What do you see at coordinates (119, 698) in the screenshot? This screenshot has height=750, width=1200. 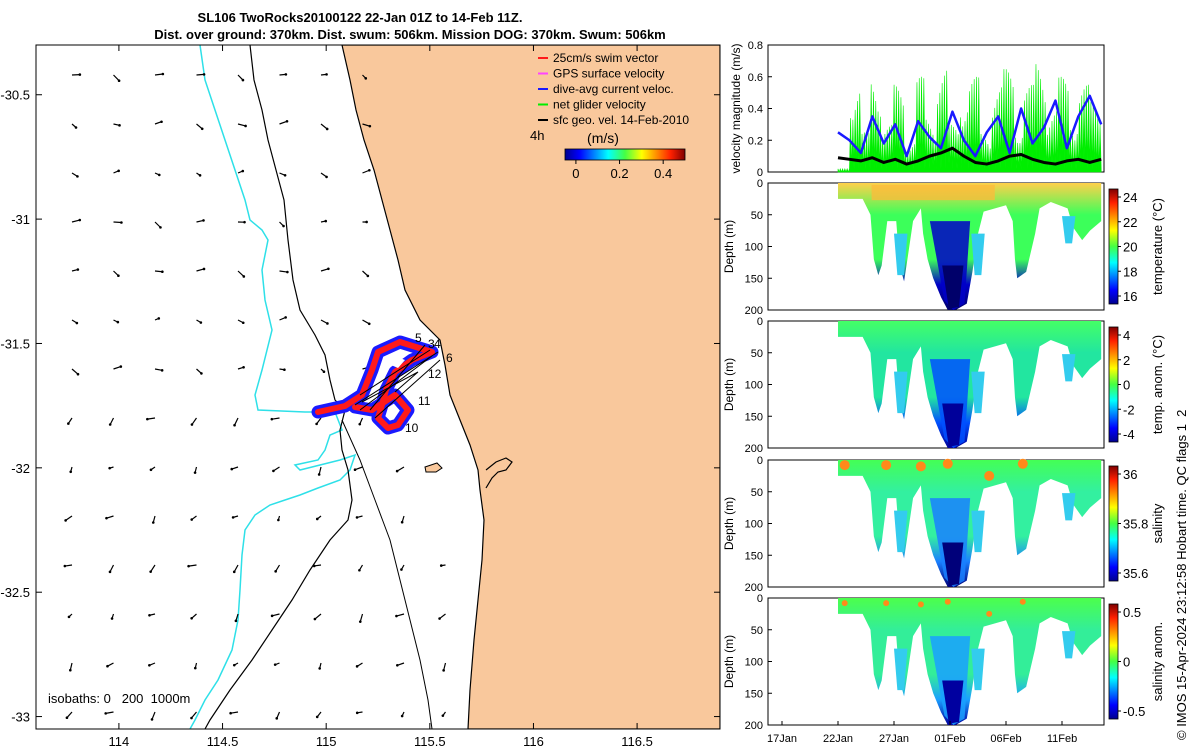 I see `isobath-label: isobaths: 0 200 1000m` at bounding box center [119, 698].